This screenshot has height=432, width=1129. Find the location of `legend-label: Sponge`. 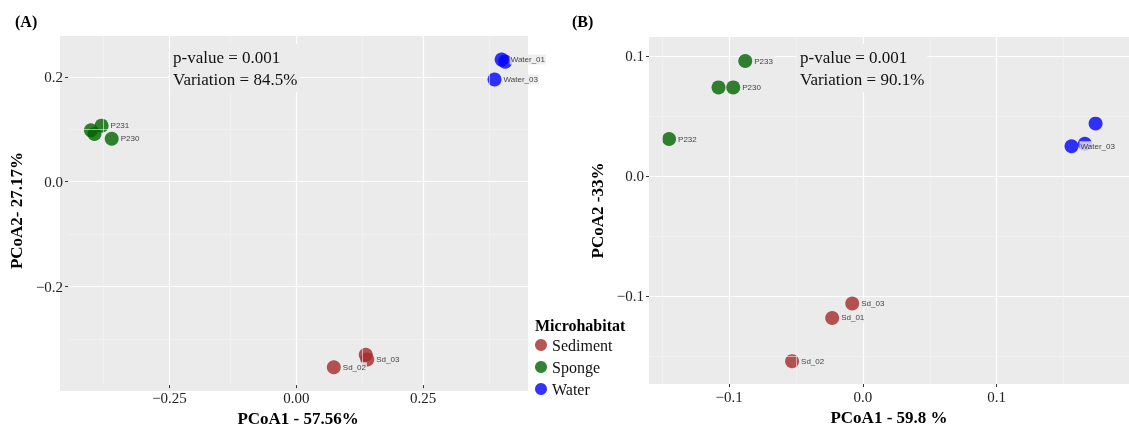

legend-label: Sponge is located at coordinates (576, 367).